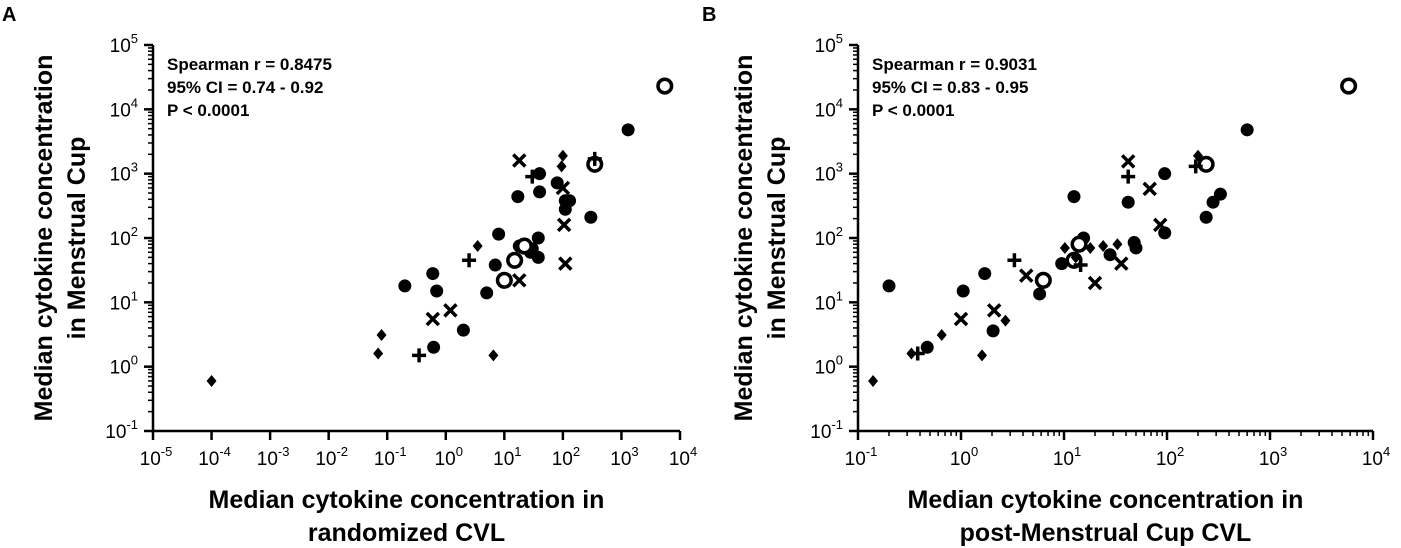 The height and width of the screenshot is (548, 1401). Describe the element at coordinates (156, 457) in the screenshot. I see `x-tick-label: 10⁻⁵` at that location.